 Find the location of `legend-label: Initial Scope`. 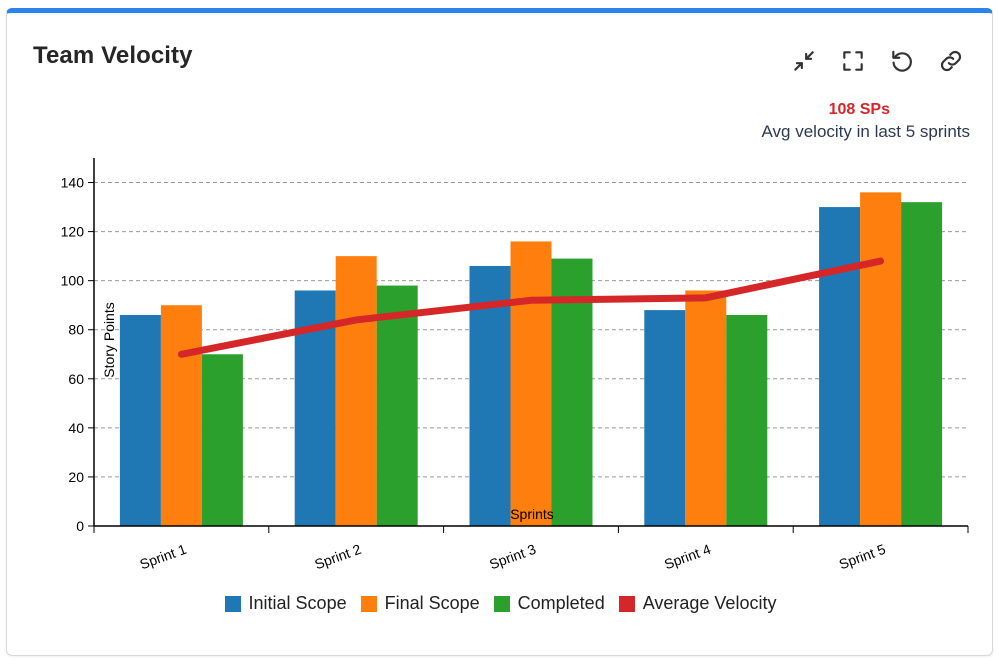

legend-label: Initial Scope is located at coordinates (297, 603).